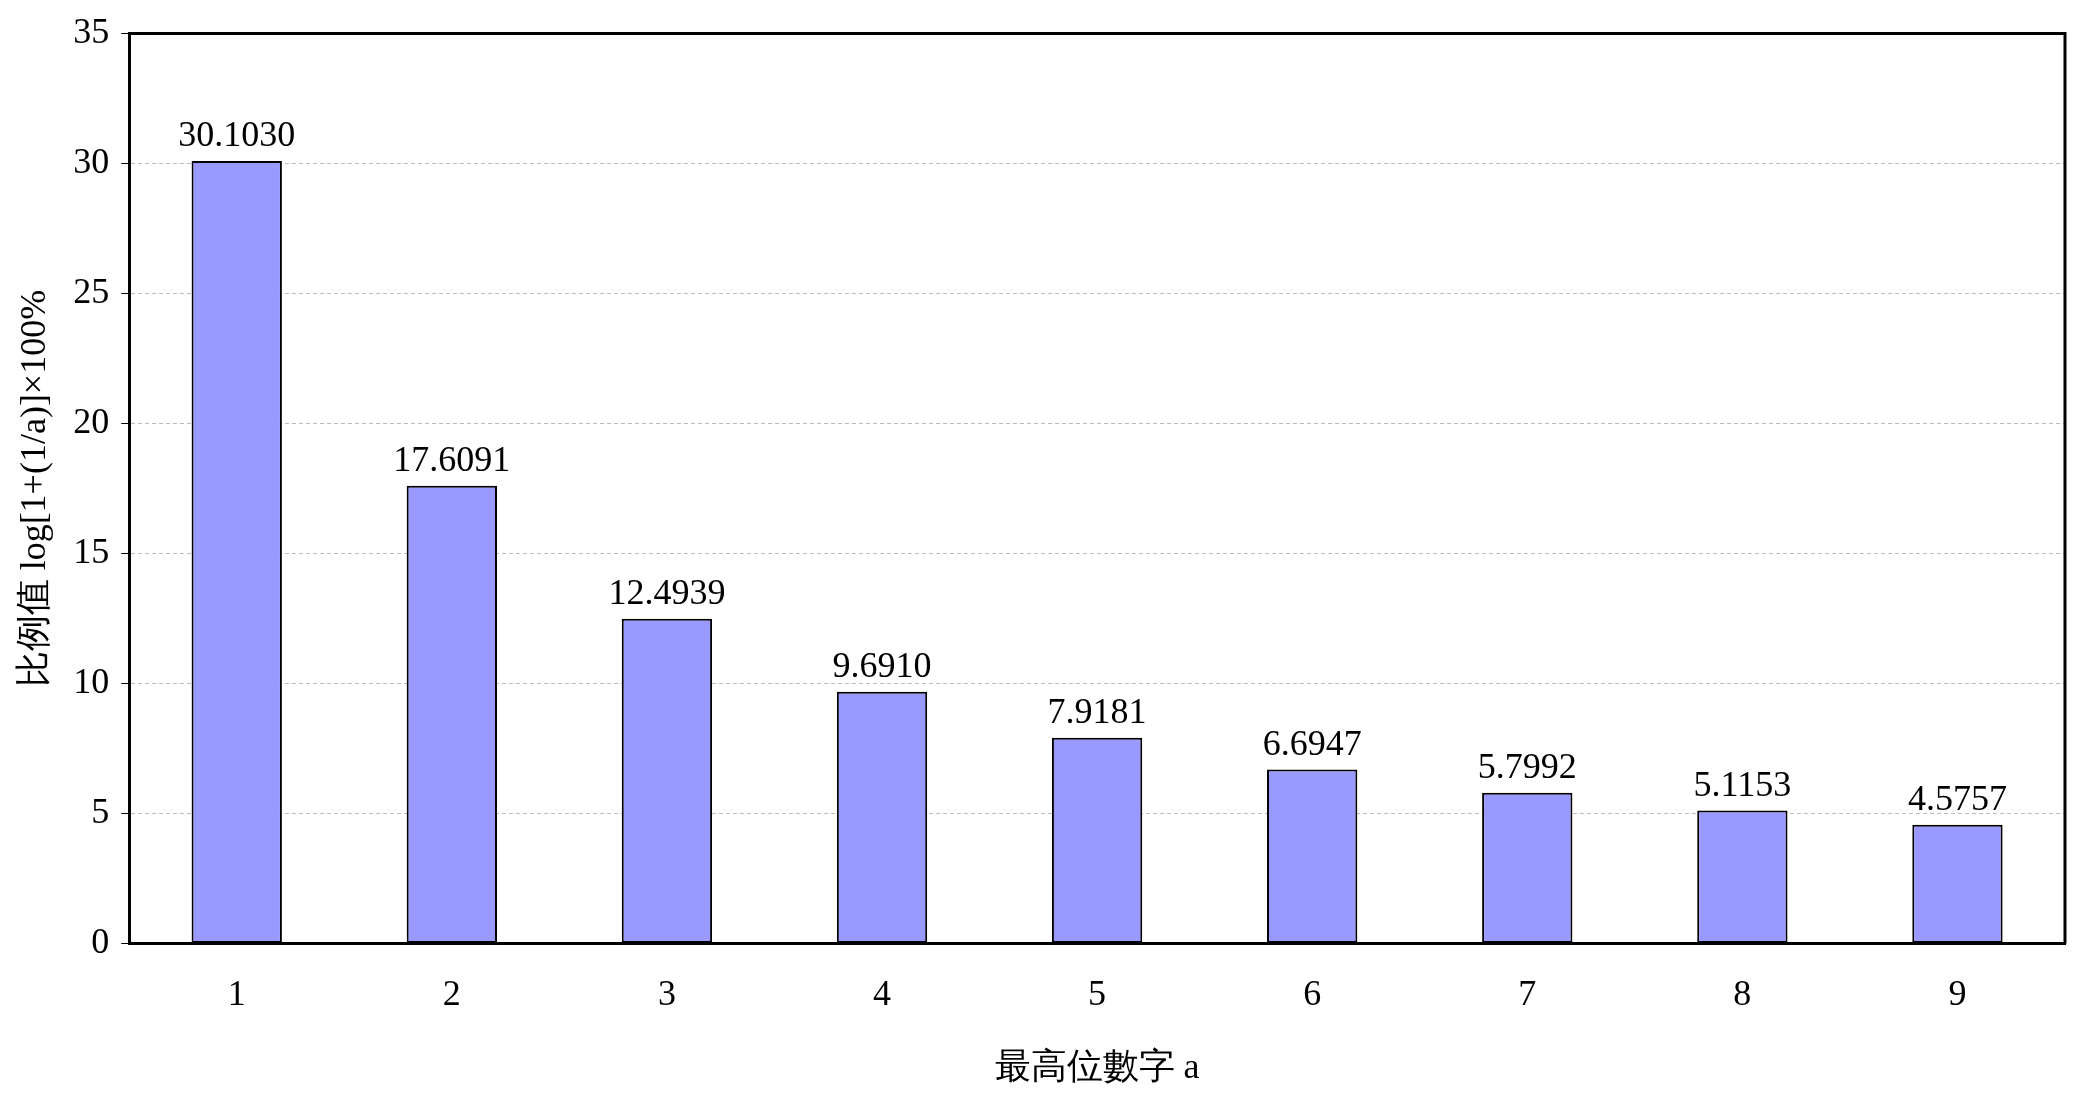 Image resolution: width=2075 pixels, height=1098 pixels. I want to click on y-tick-label: 5, so click(100, 811).